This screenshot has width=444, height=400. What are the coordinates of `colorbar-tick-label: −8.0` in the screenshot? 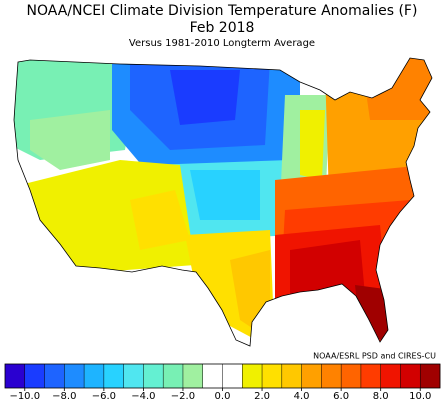 It's located at (64, 395).